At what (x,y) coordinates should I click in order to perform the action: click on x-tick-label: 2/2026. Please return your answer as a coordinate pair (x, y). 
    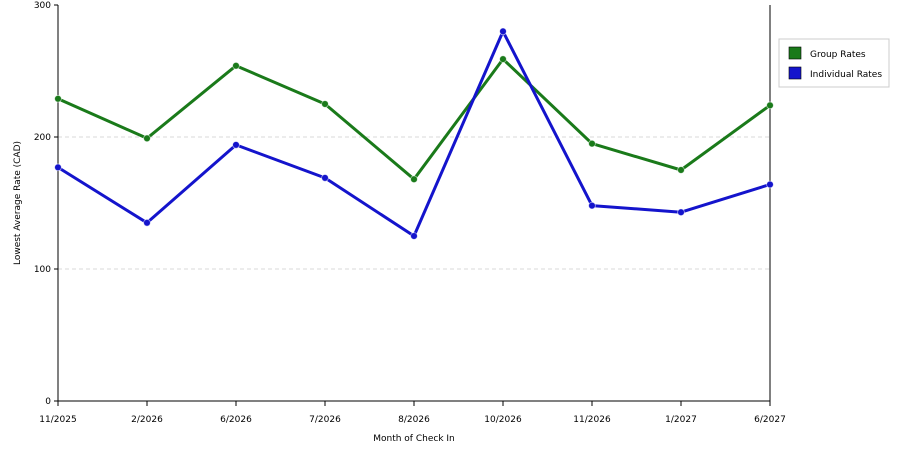
    Looking at the image, I should click on (147, 420).